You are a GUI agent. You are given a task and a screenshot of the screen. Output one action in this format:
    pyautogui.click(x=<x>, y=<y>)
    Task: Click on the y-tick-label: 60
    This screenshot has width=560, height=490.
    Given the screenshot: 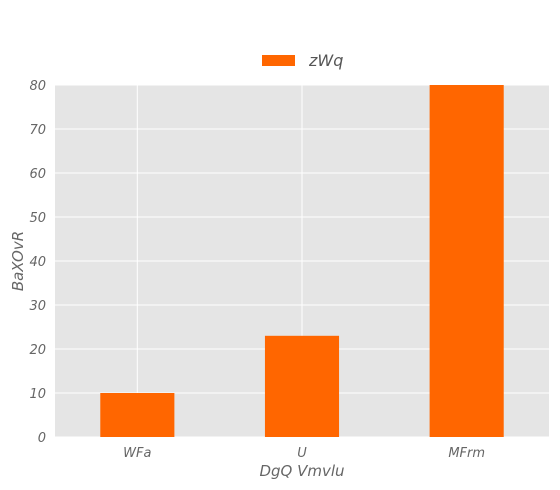 What is the action you would take?
    pyautogui.click(x=37, y=174)
    